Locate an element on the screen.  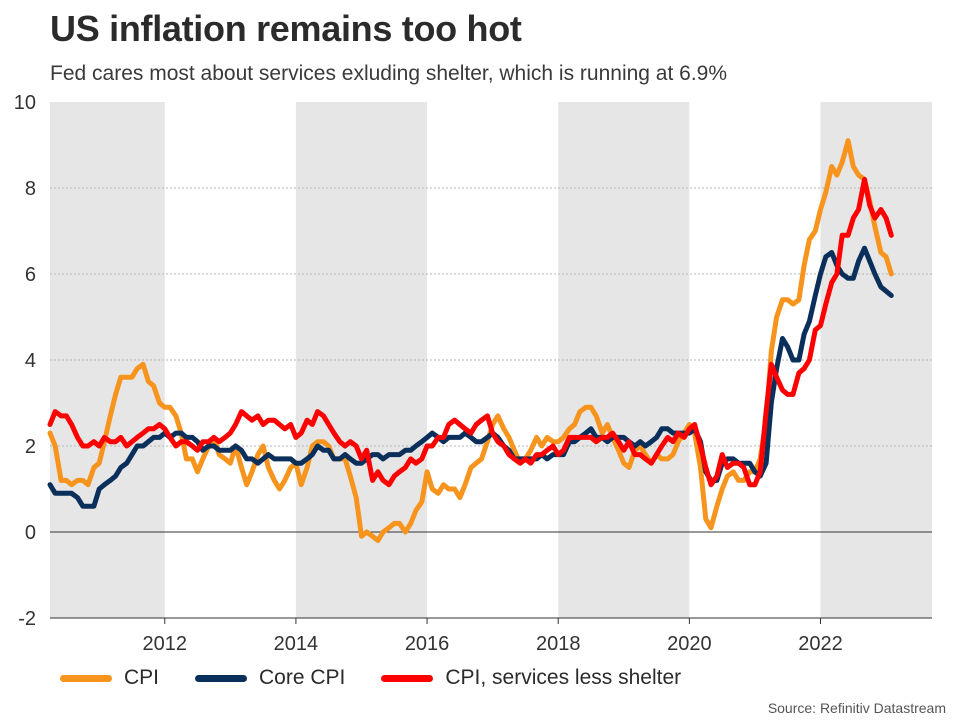
x-tick-label: 2012 is located at coordinates (165, 644).